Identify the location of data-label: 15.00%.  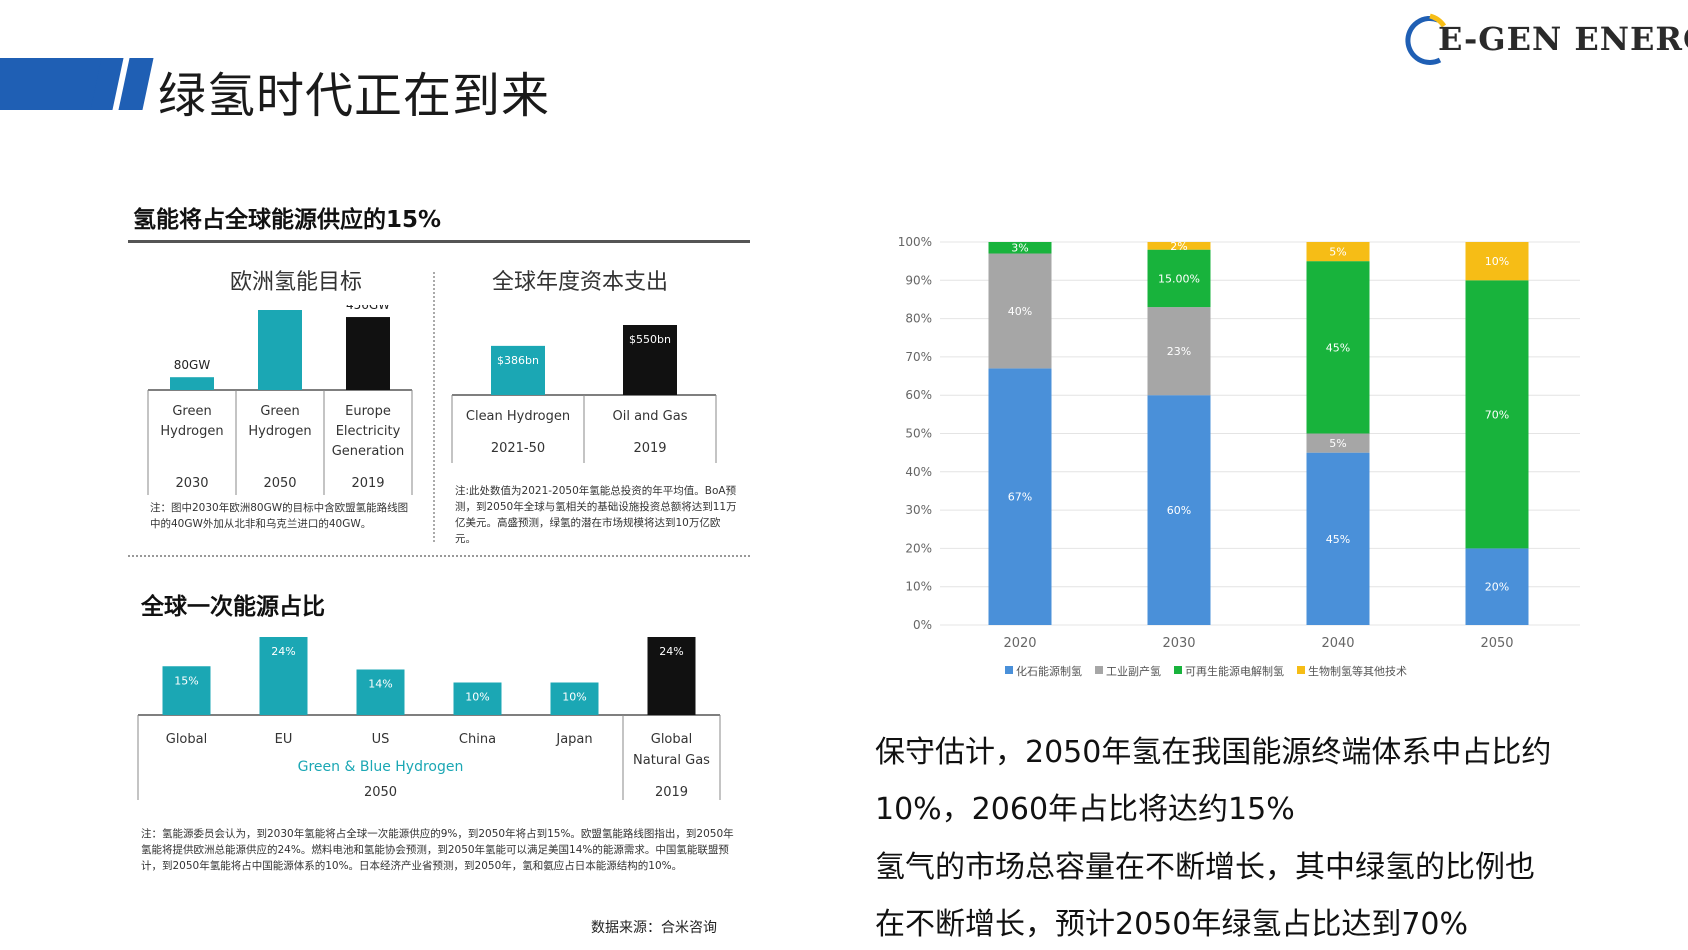
(1179, 278).